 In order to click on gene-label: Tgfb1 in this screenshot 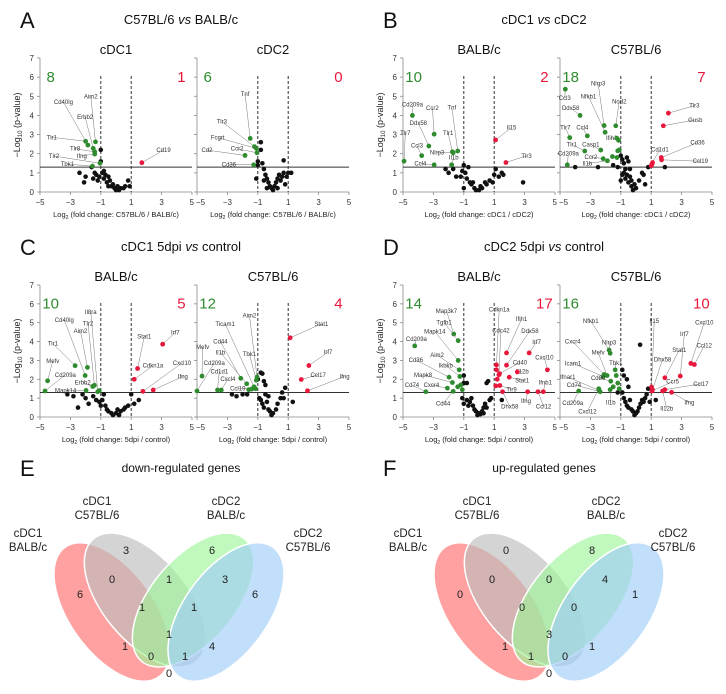, I will do `click(444, 324)`.